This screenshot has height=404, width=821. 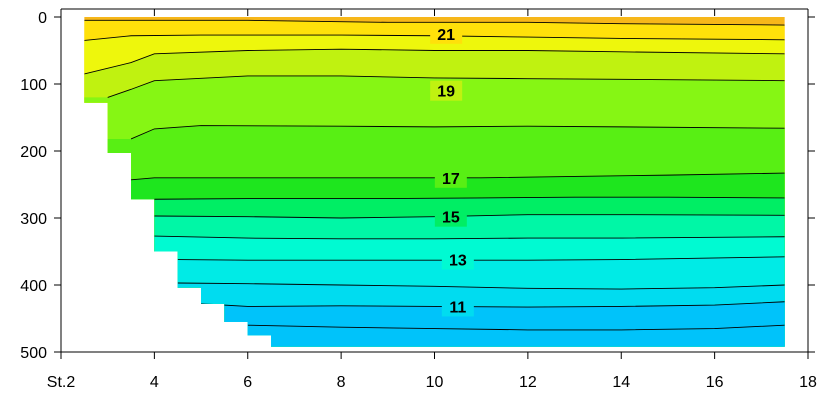 I want to click on isoline-labels: 21 19 17 15 13 11, so click(x=452, y=170).